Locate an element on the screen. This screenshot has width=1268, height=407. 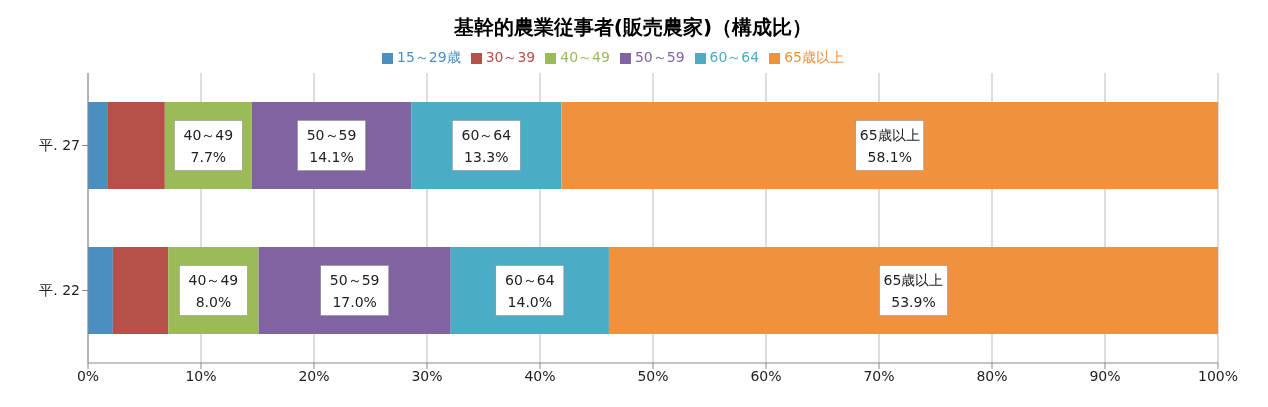
x-tick-label: 100% is located at coordinates (1218, 375).